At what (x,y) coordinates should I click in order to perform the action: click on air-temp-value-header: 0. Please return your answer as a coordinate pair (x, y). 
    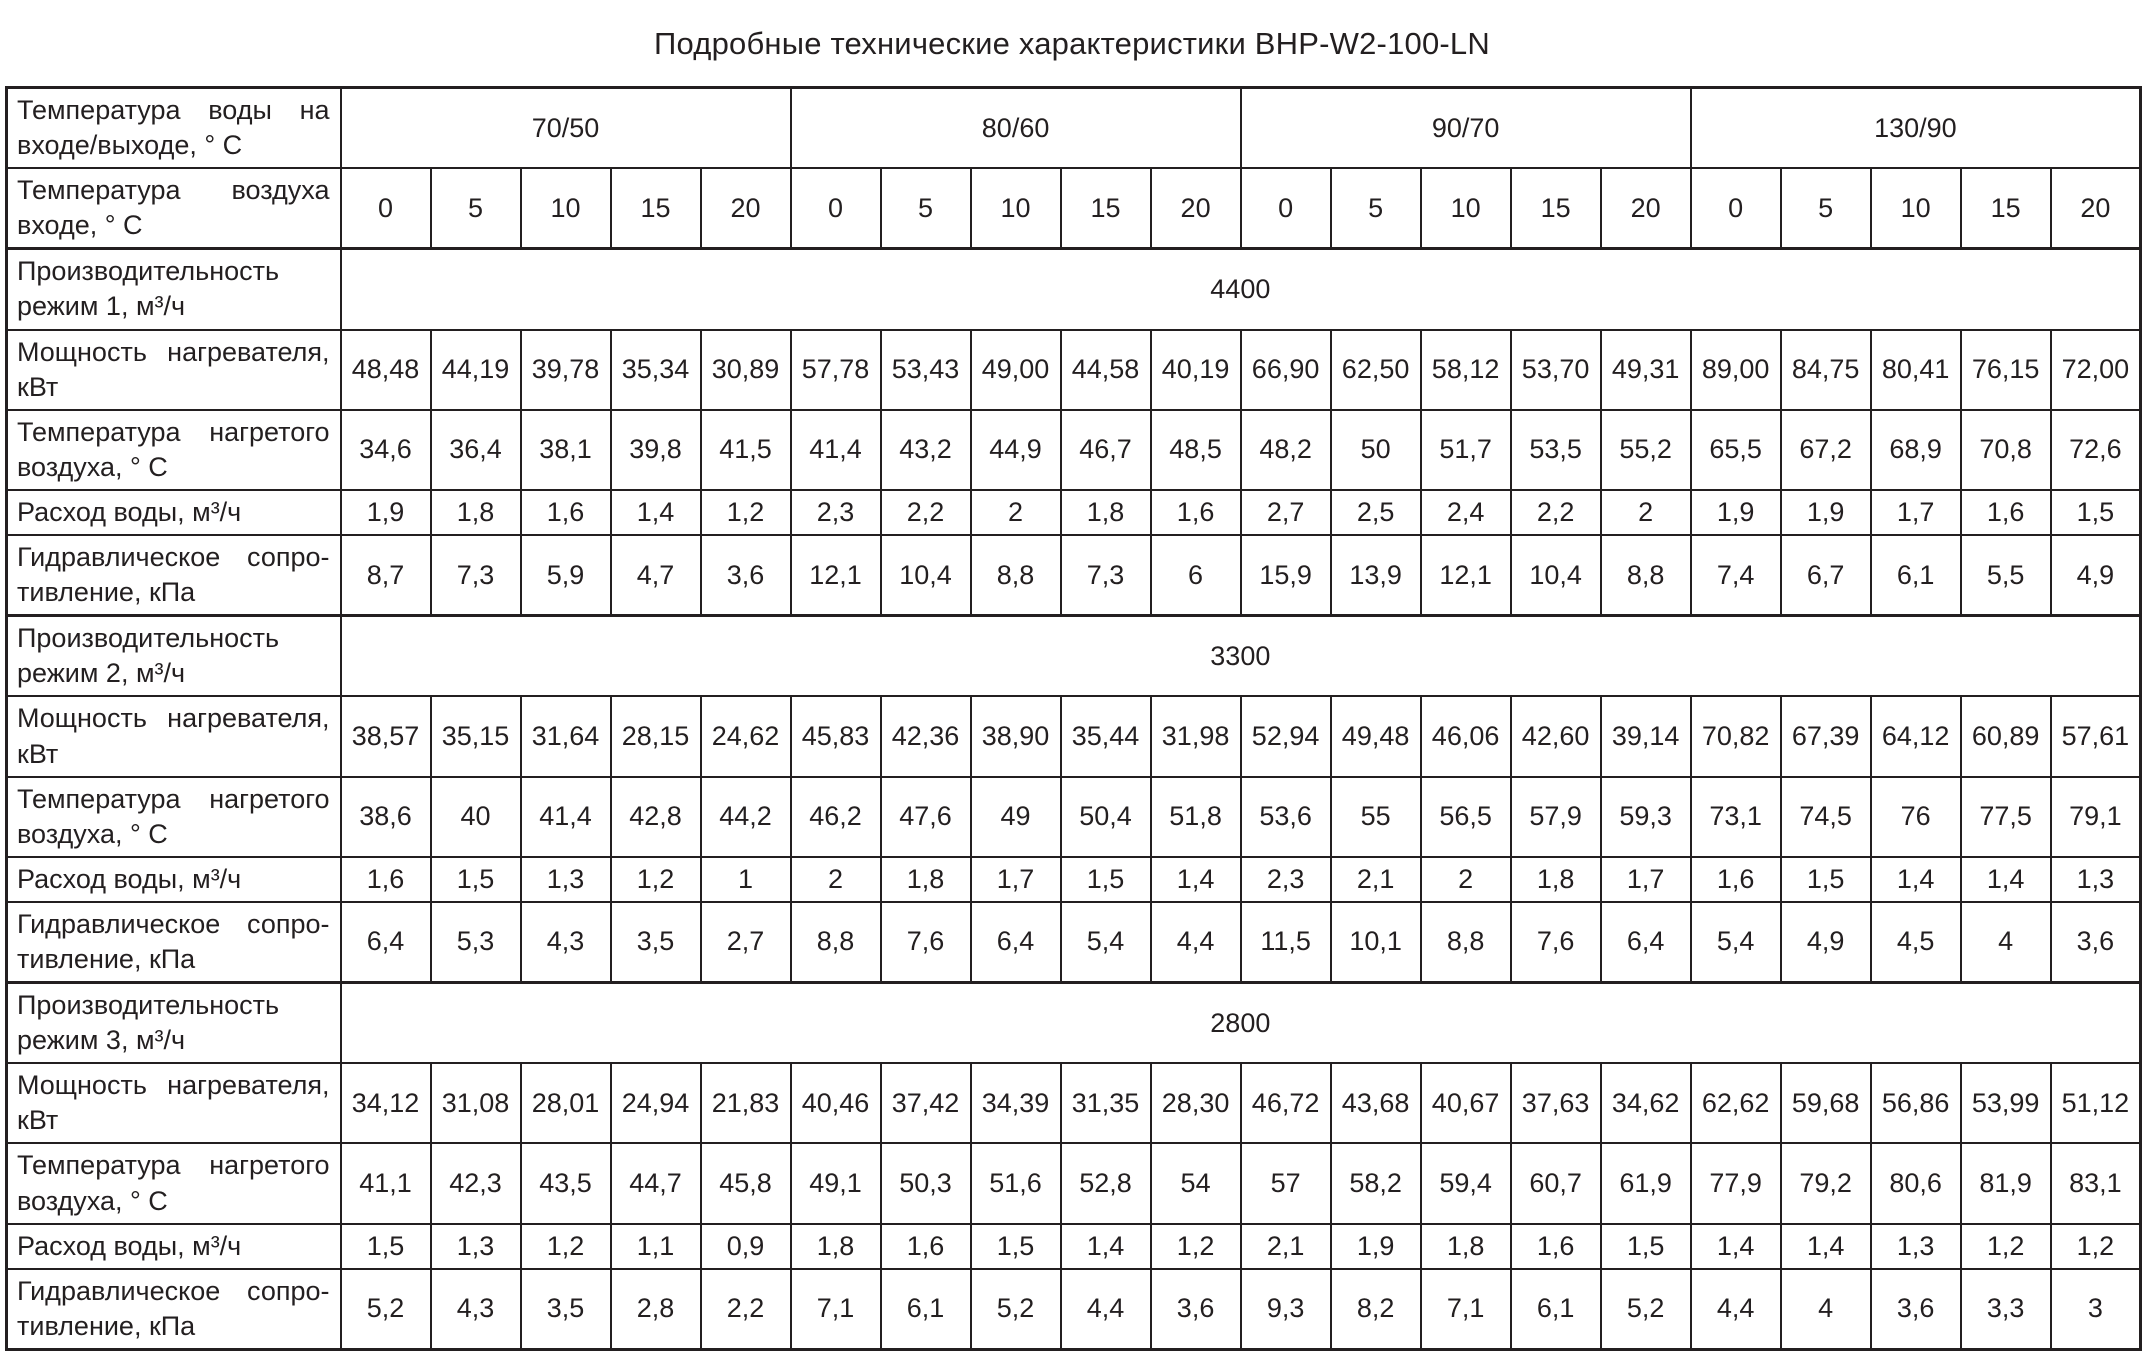
    Looking at the image, I should click on (385, 208).